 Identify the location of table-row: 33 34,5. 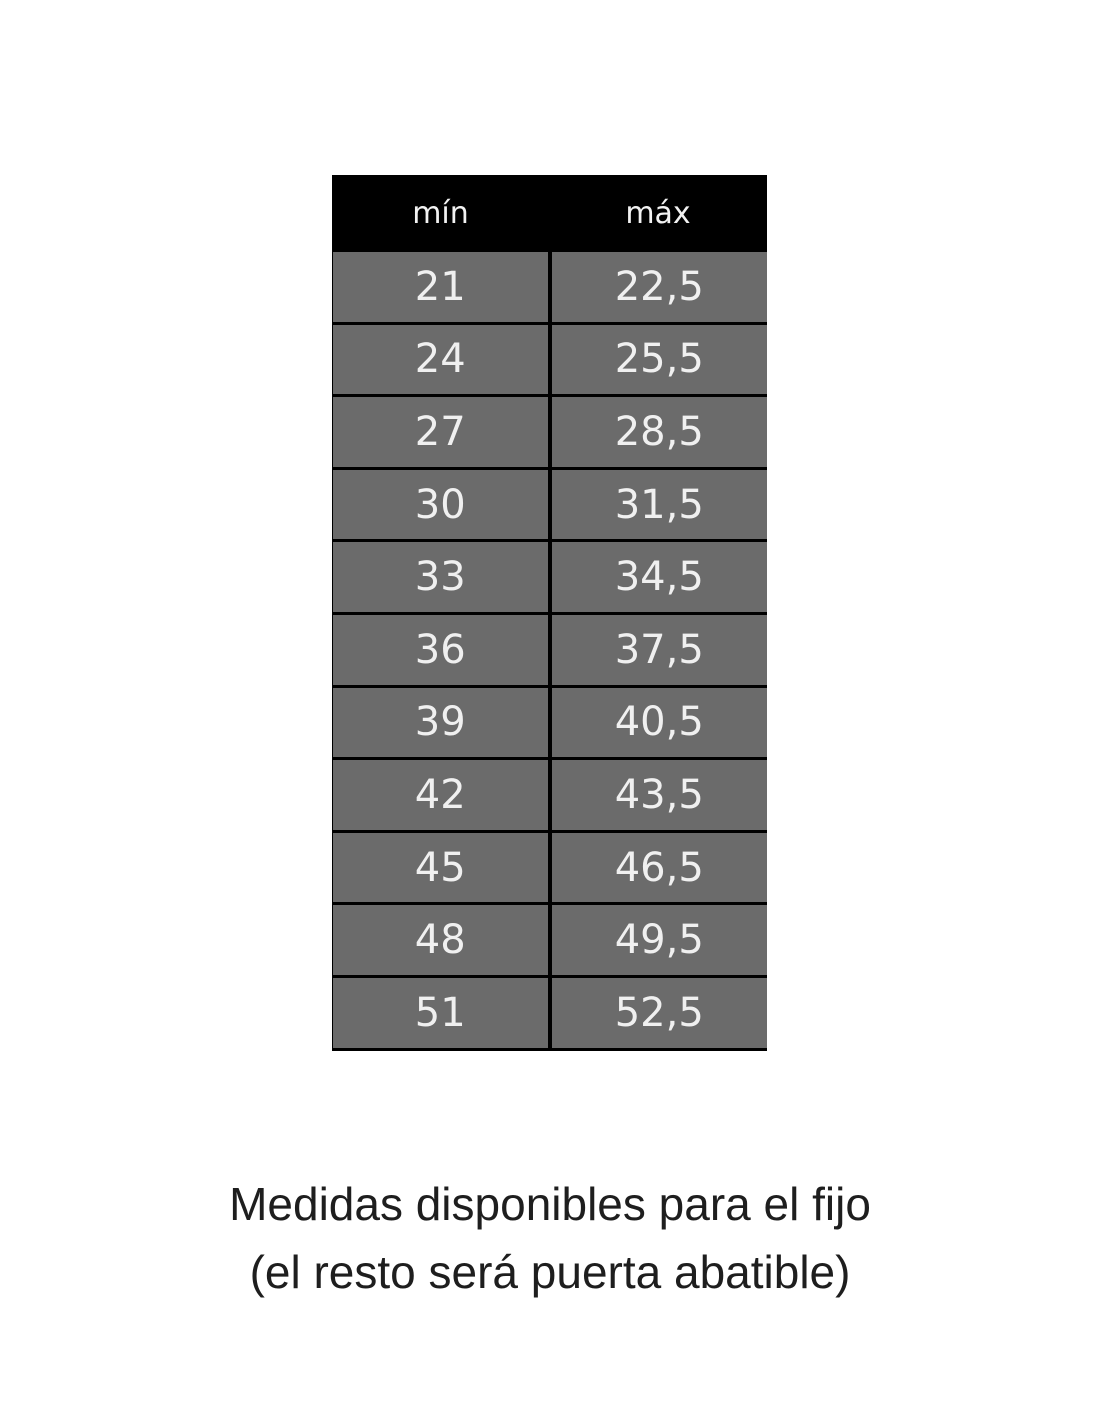
(549, 578).